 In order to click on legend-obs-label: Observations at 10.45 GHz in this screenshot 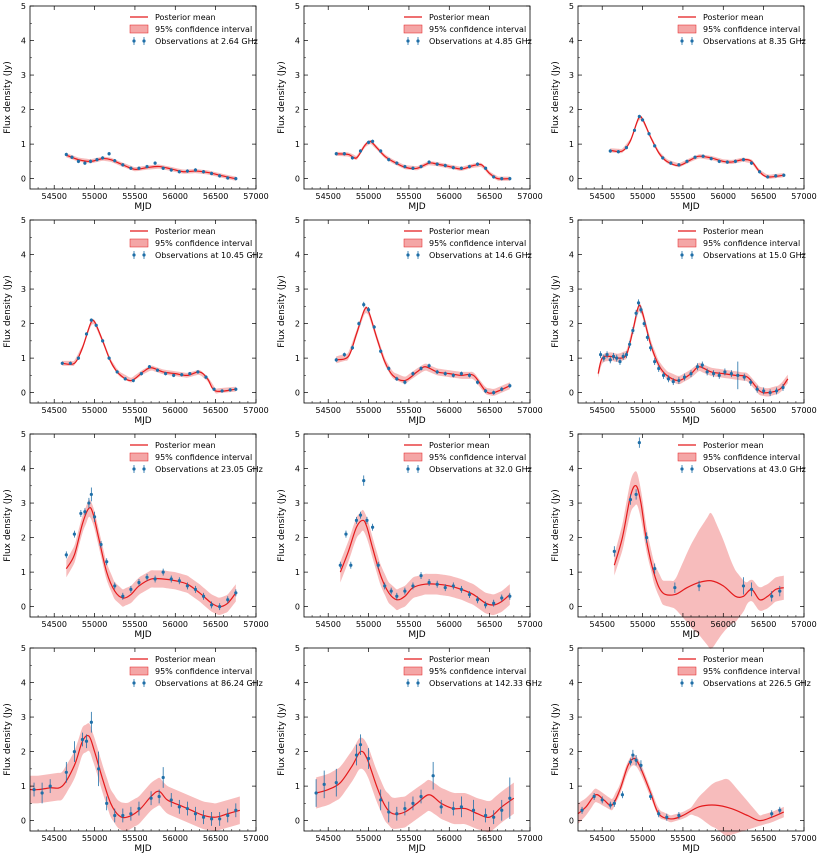, I will do `click(209, 255)`.